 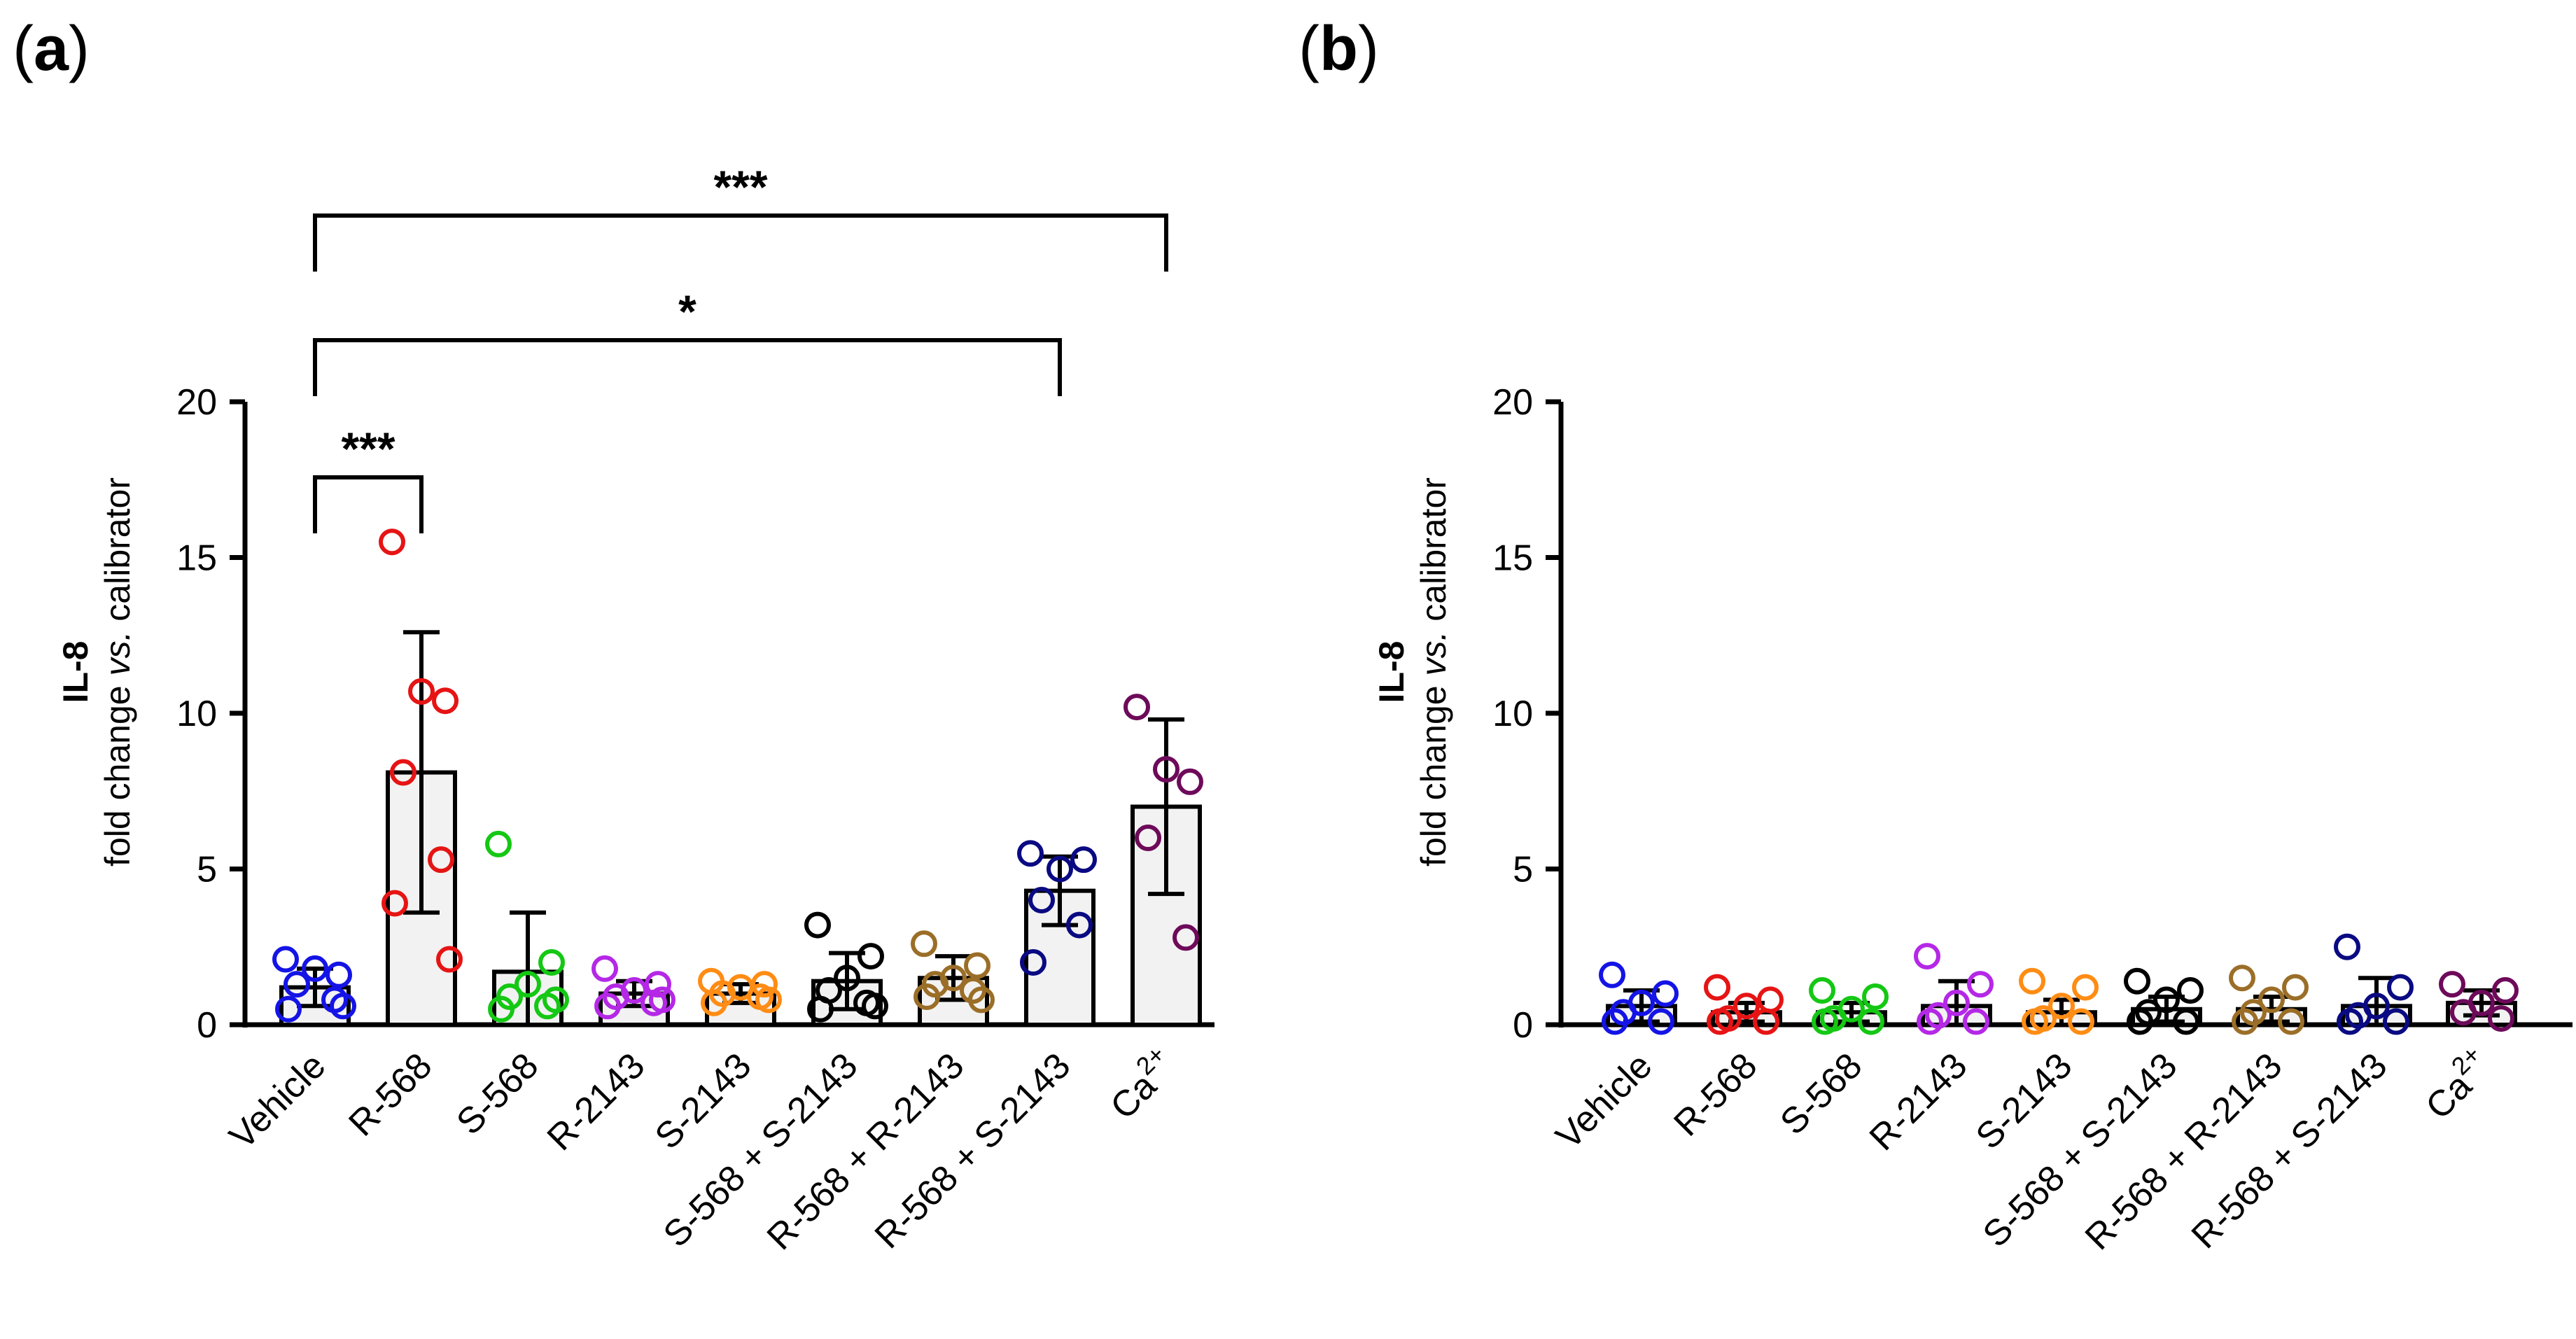 What do you see at coordinates (1512, 714) in the screenshot?
I see `y-tick-label: 10` at bounding box center [1512, 714].